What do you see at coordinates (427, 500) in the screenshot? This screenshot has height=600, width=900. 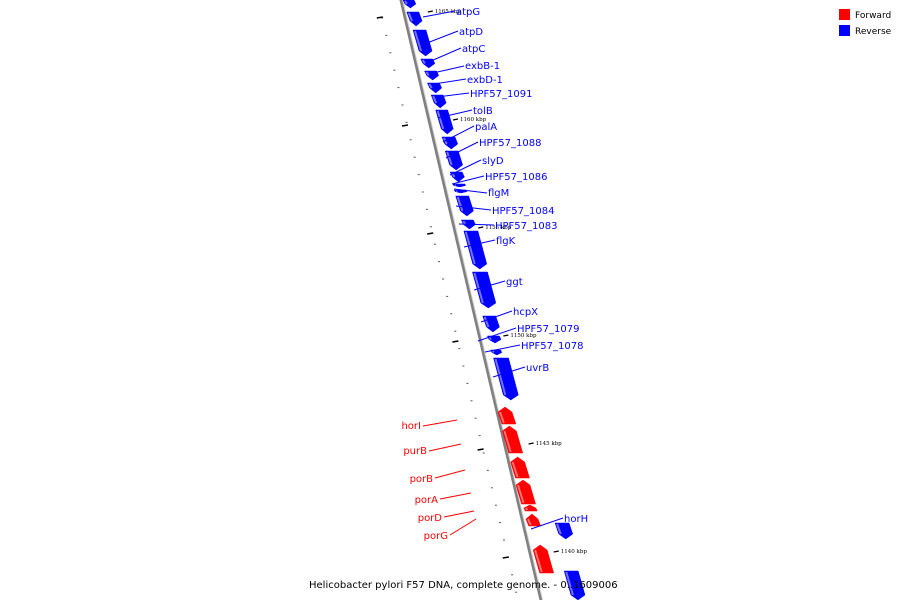 I see `gene-label: porA` at bounding box center [427, 500].